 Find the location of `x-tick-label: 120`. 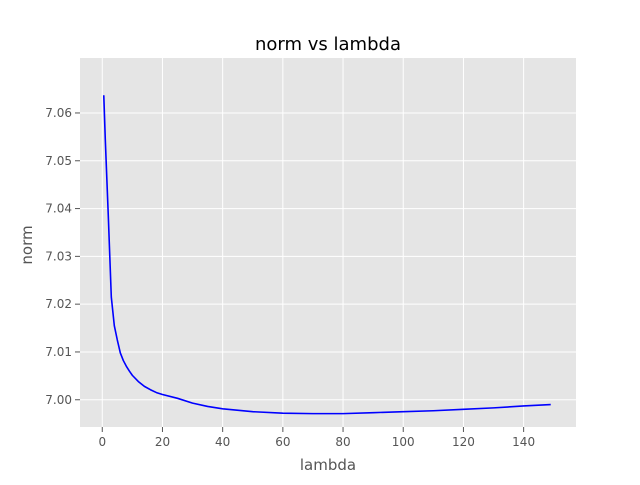

x-tick-label: 120 is located at coordinates (463, 442).